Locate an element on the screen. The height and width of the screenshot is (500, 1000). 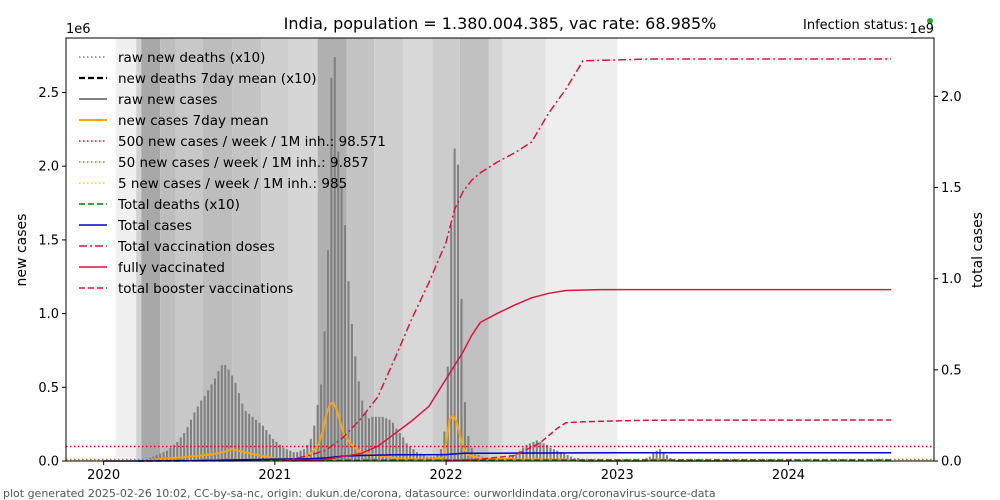
x-tick-label: 2021 is located at coordinates (274, 475).